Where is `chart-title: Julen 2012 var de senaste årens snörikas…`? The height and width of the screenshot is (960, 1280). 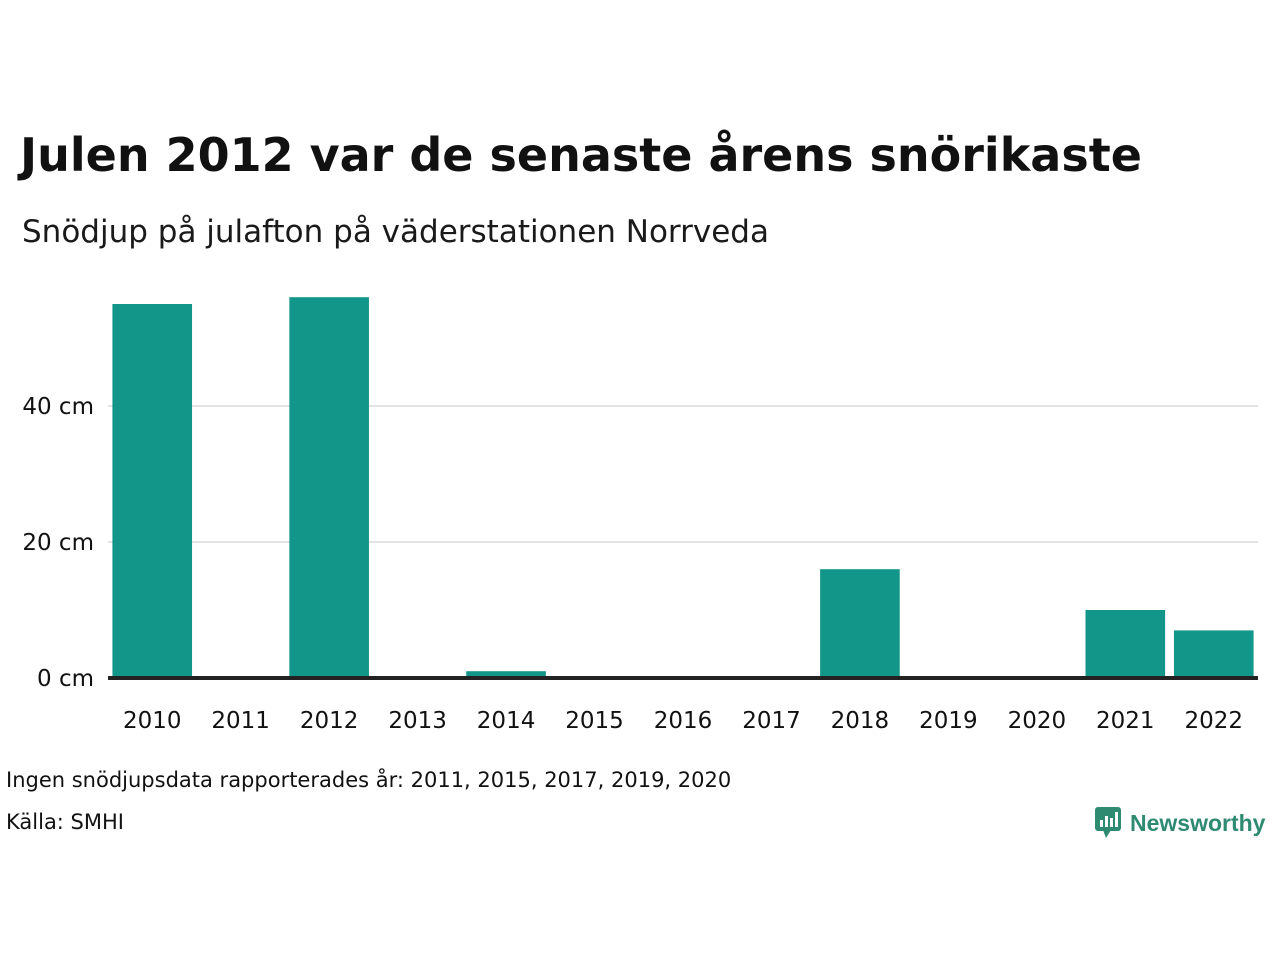 chart-title: Julen 2012 var de senaste årens snörikas… is located at coordinates (581, 155).